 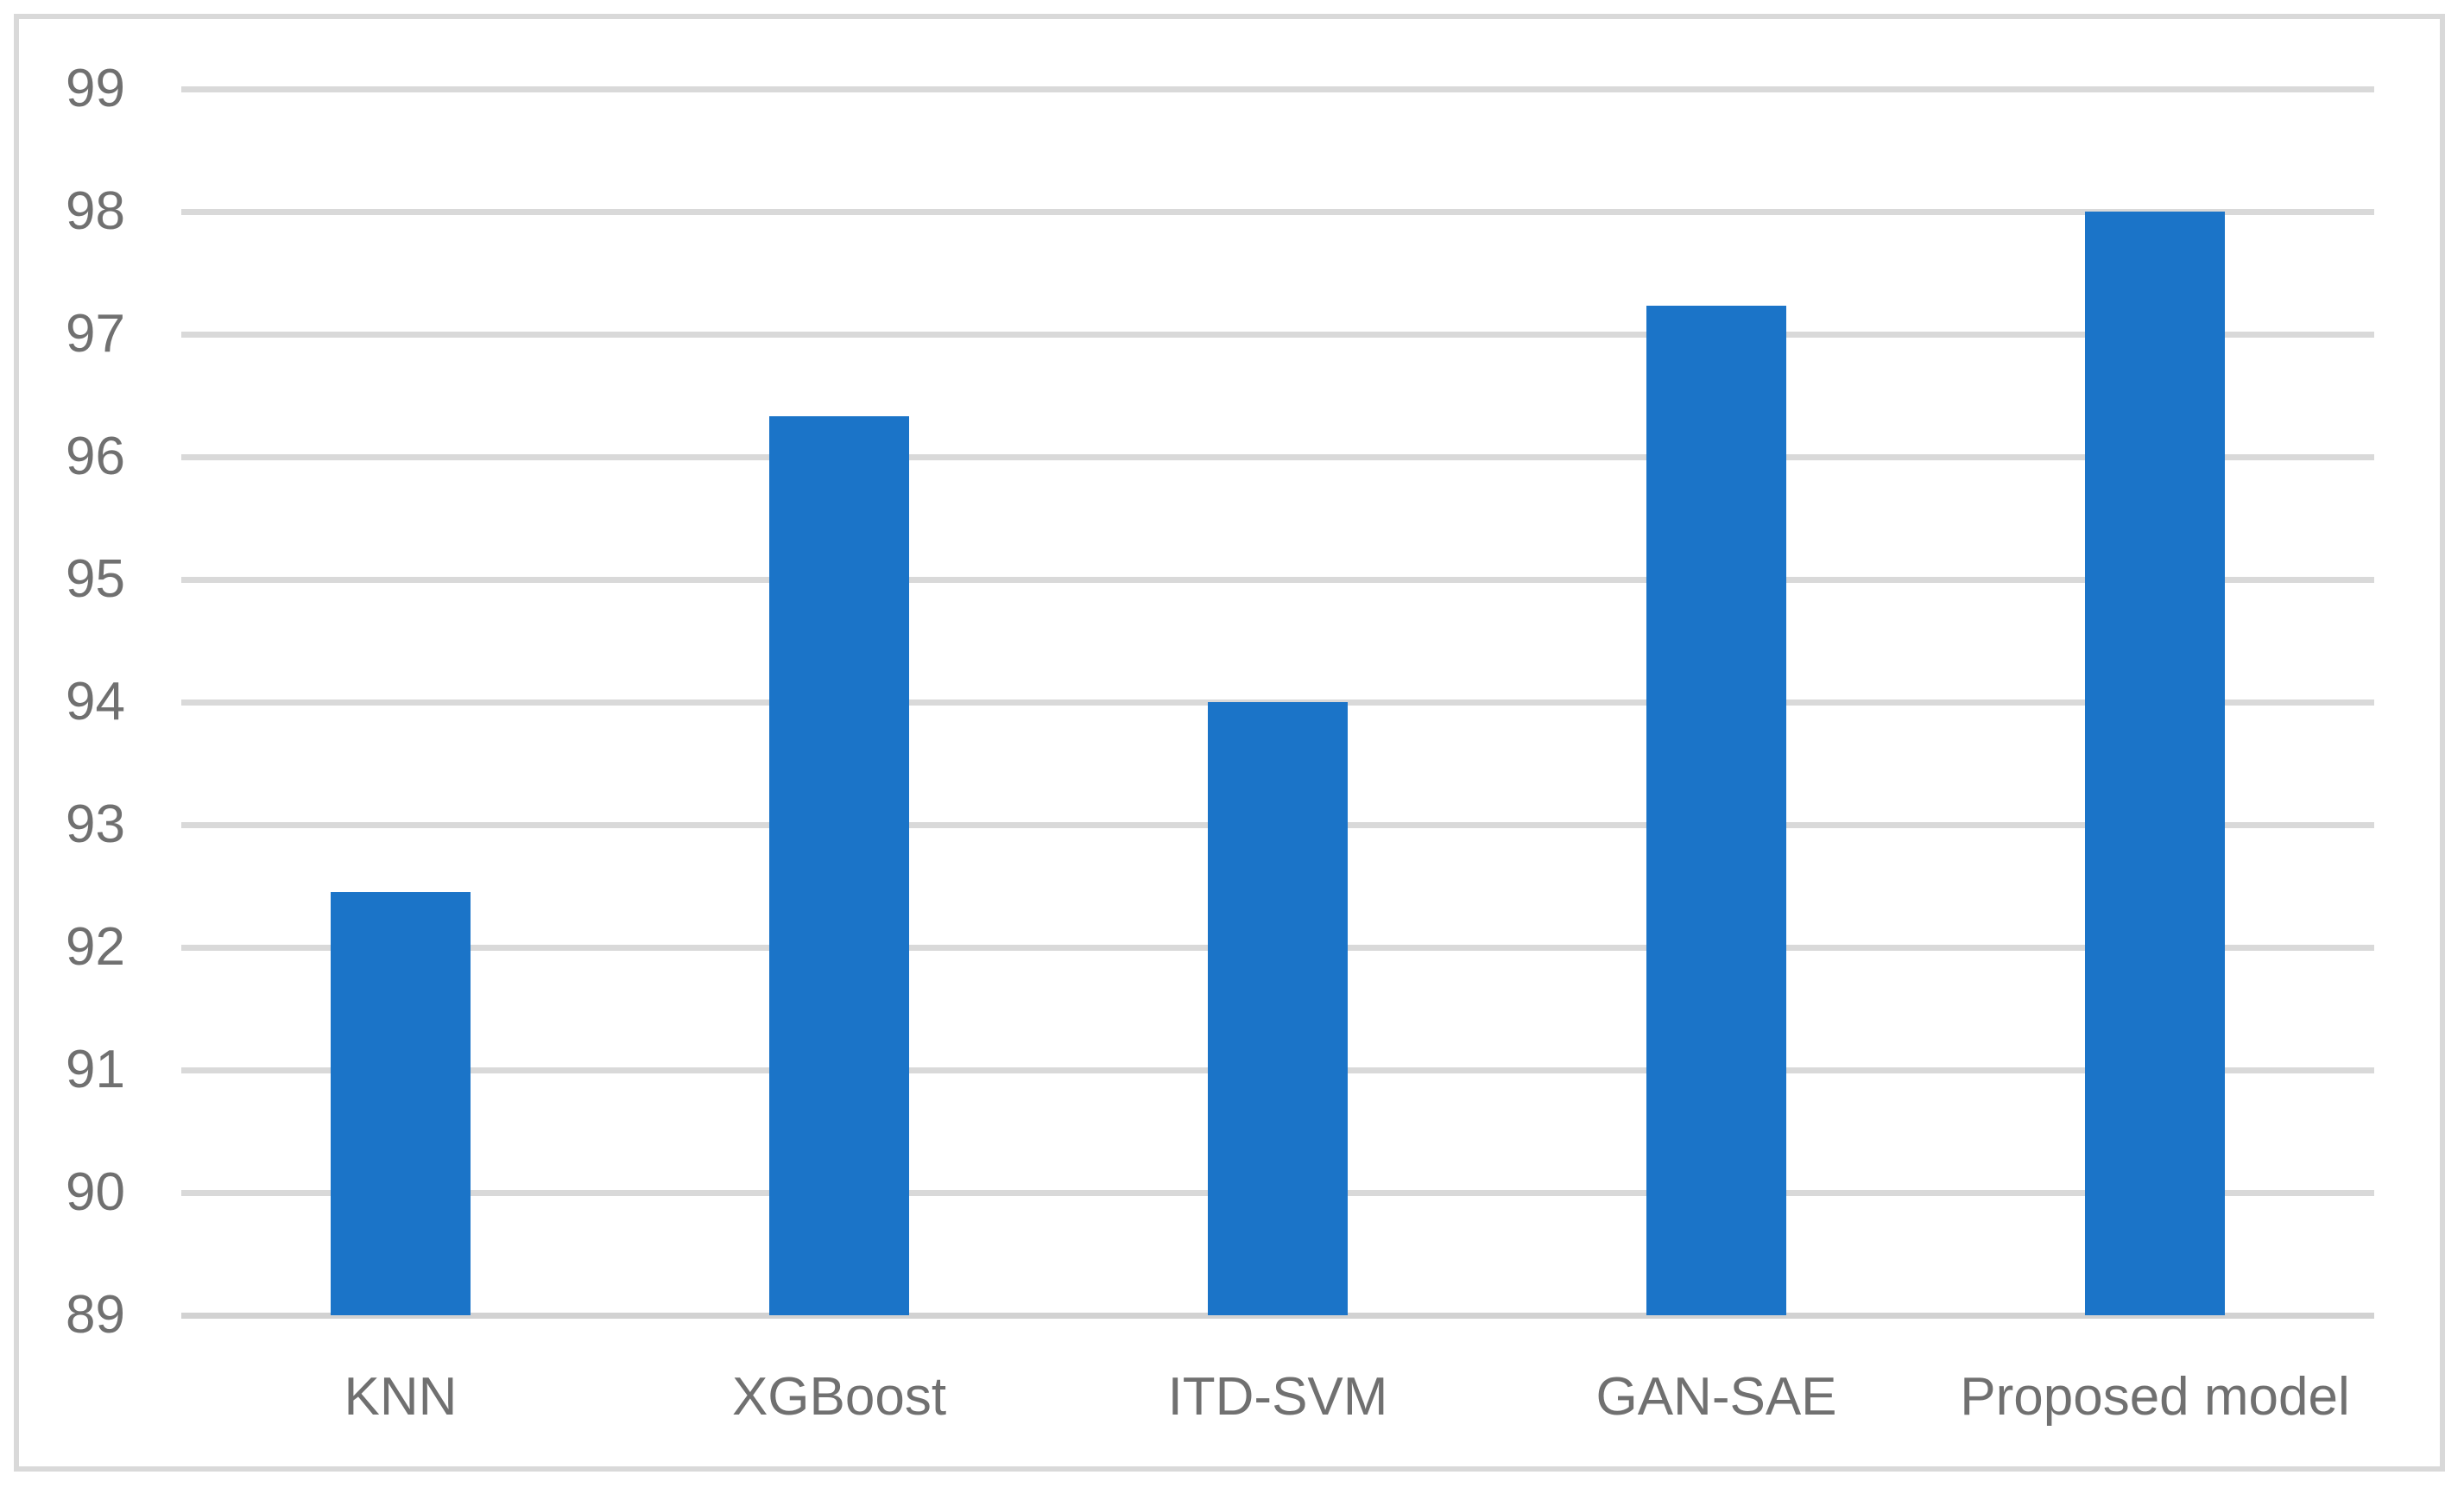 I want to click on y-tick-label: 97, so click(x=95, y=334).